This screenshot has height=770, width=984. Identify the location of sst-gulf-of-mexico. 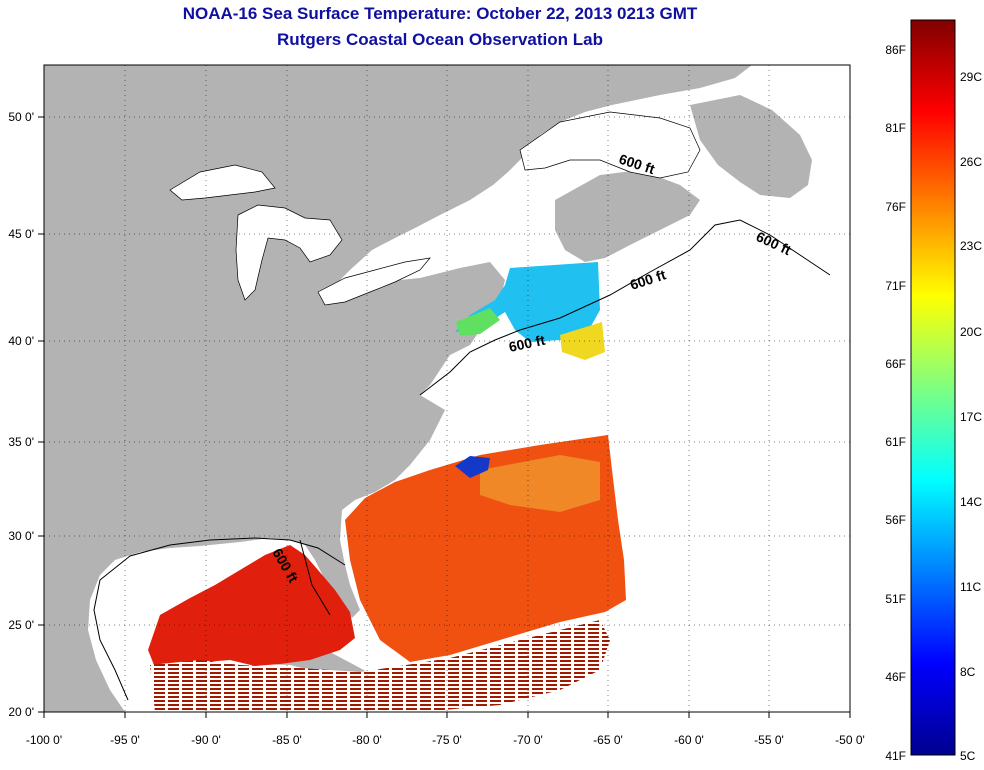
(251, 612).